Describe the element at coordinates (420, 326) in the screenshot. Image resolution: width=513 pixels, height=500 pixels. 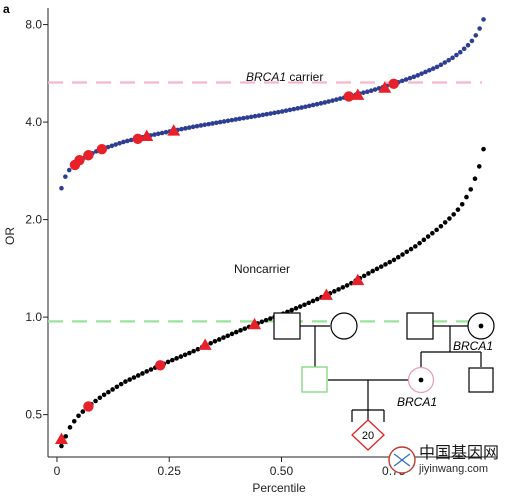
I see `pedigree-male-symbol` at that location.